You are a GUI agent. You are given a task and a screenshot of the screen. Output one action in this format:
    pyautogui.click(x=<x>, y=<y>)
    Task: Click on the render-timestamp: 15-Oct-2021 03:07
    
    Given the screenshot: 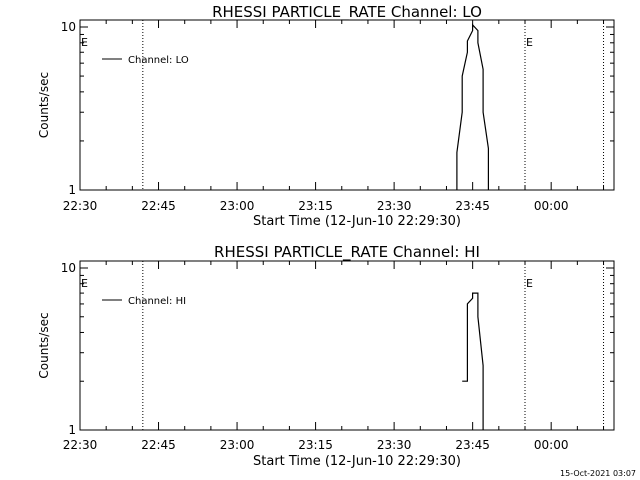 What is the action you would take?
    pyautogui.click(x=598, y=473)
    